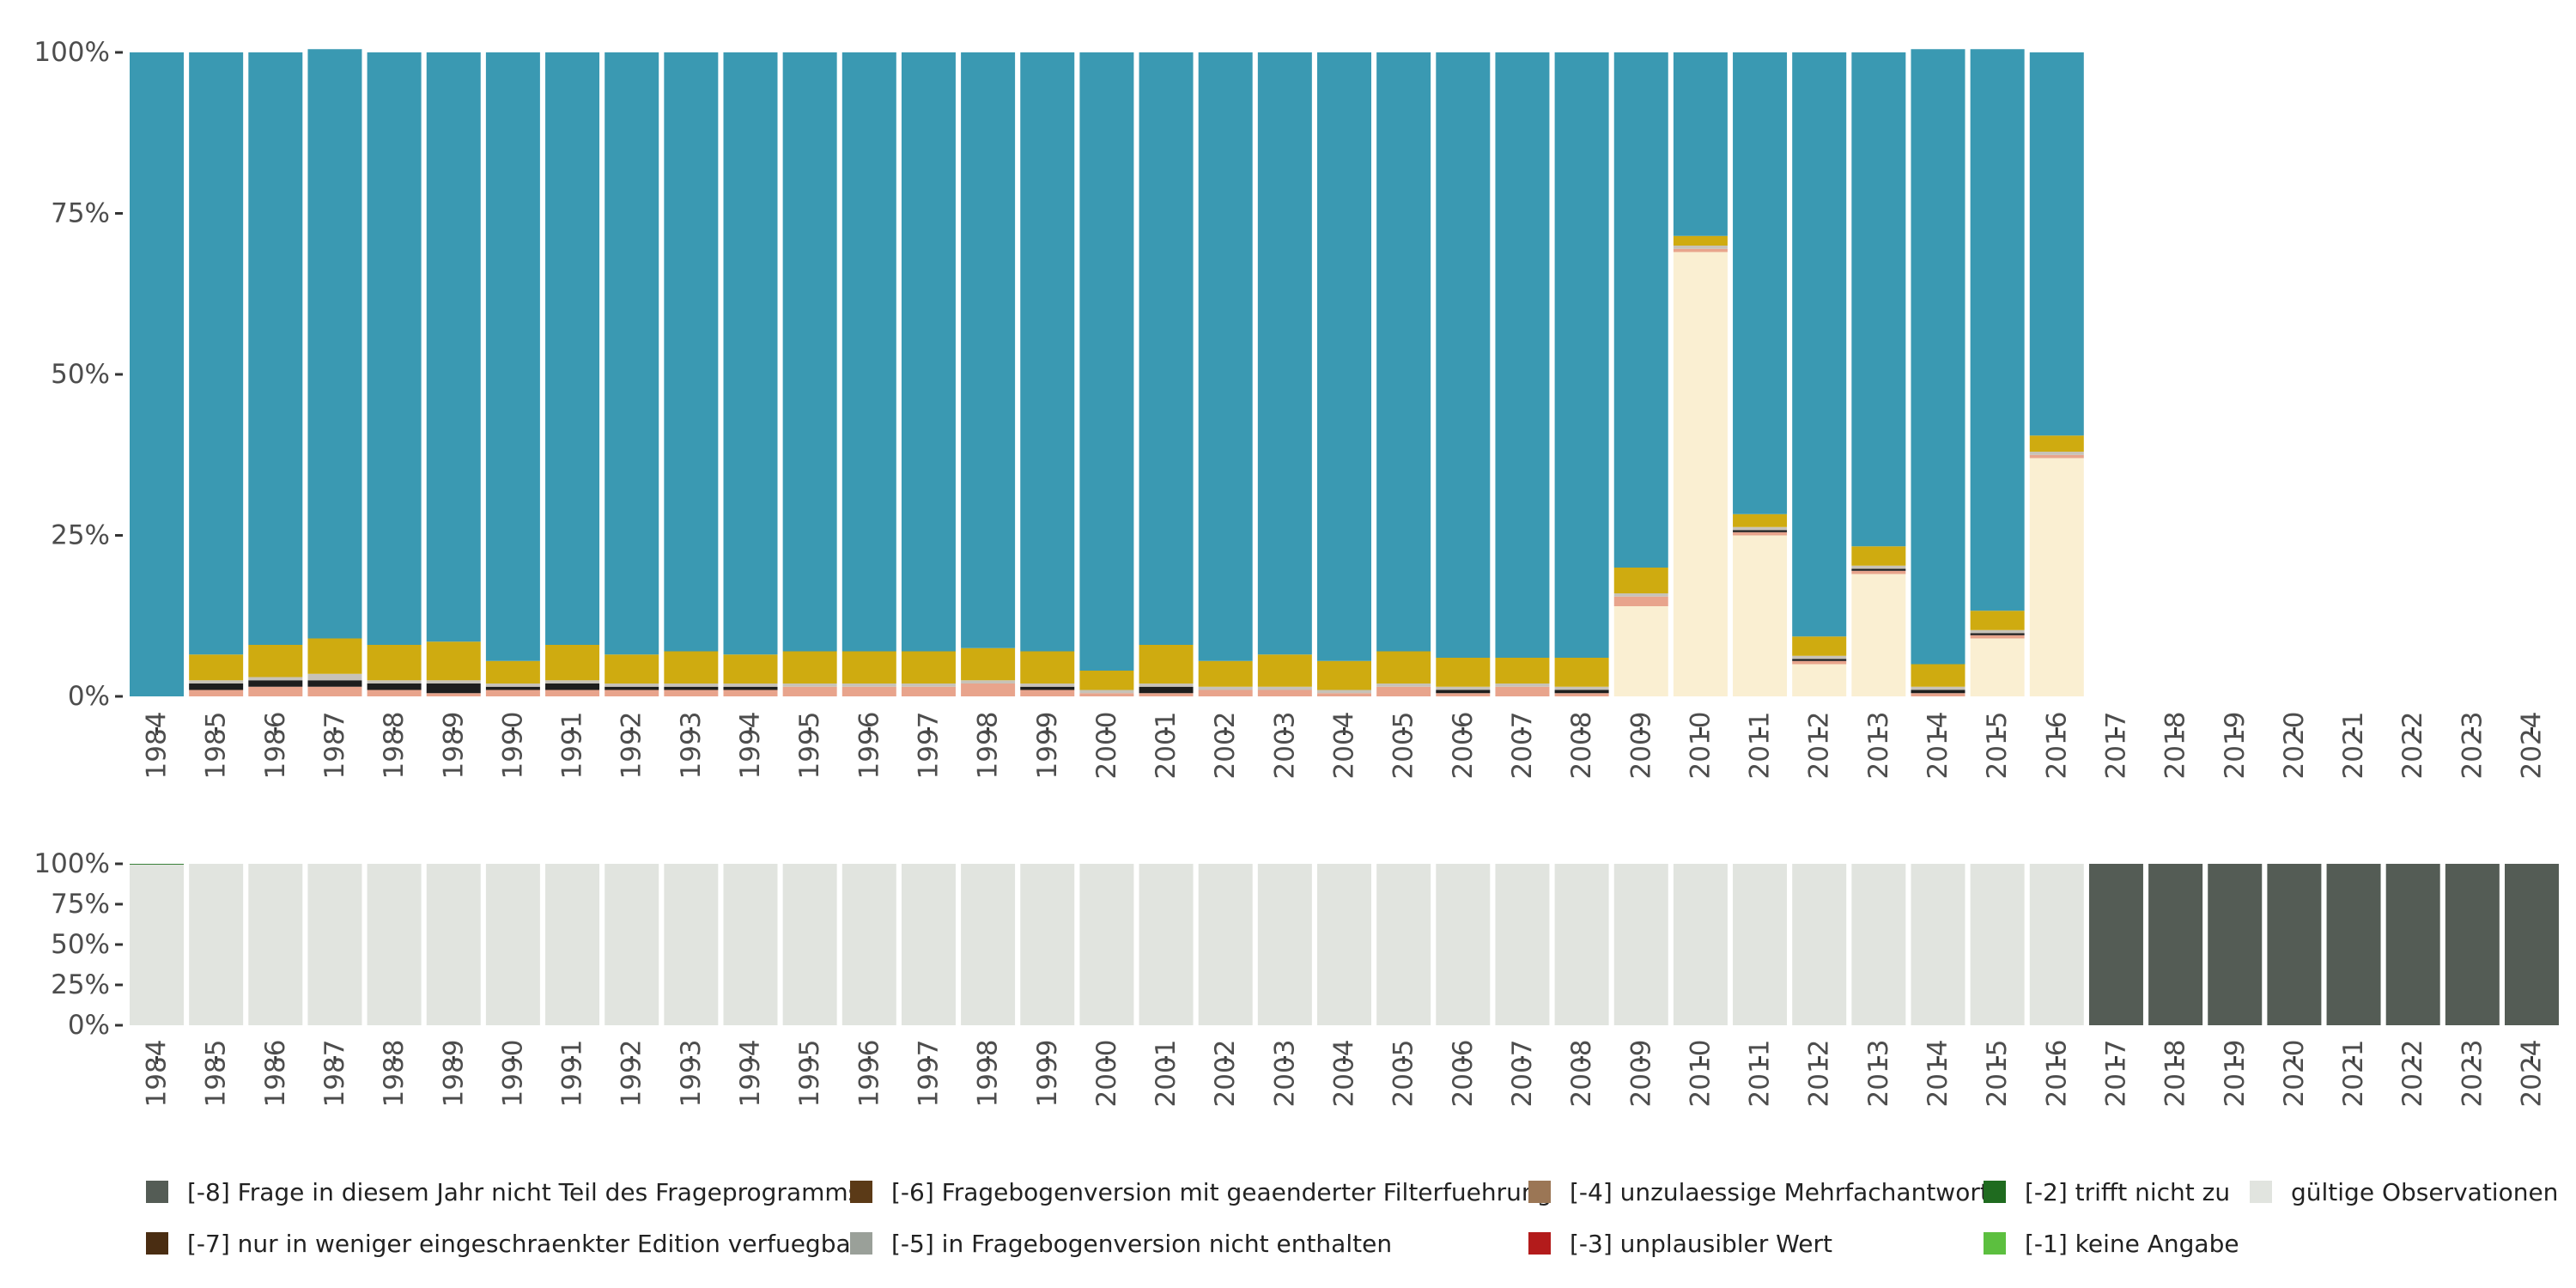  What do you see at coordinates (334, 746) in the screenshot?
I see `top-x-tick-label: 1987` at bounding box center [334, 746].